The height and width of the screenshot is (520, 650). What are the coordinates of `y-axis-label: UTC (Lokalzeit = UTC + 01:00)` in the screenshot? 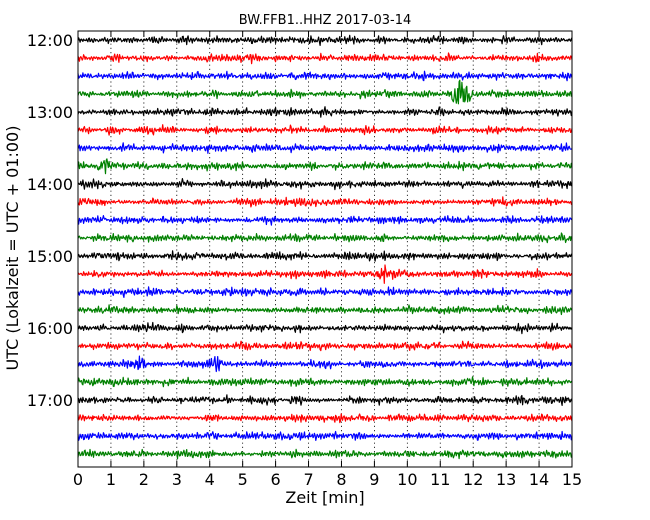 It's located at (12, 248).